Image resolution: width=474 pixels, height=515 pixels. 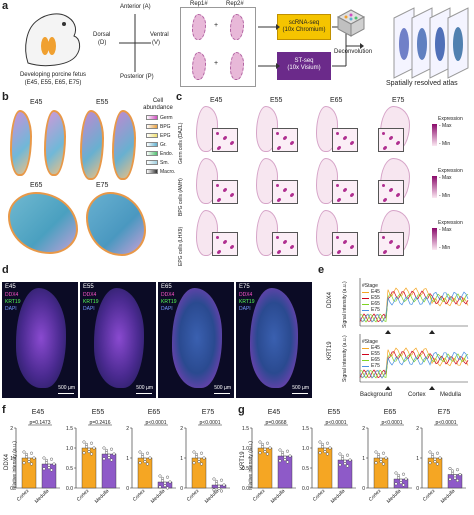 I want to click on d-stage-label: E55, so click(x=88, y=287).